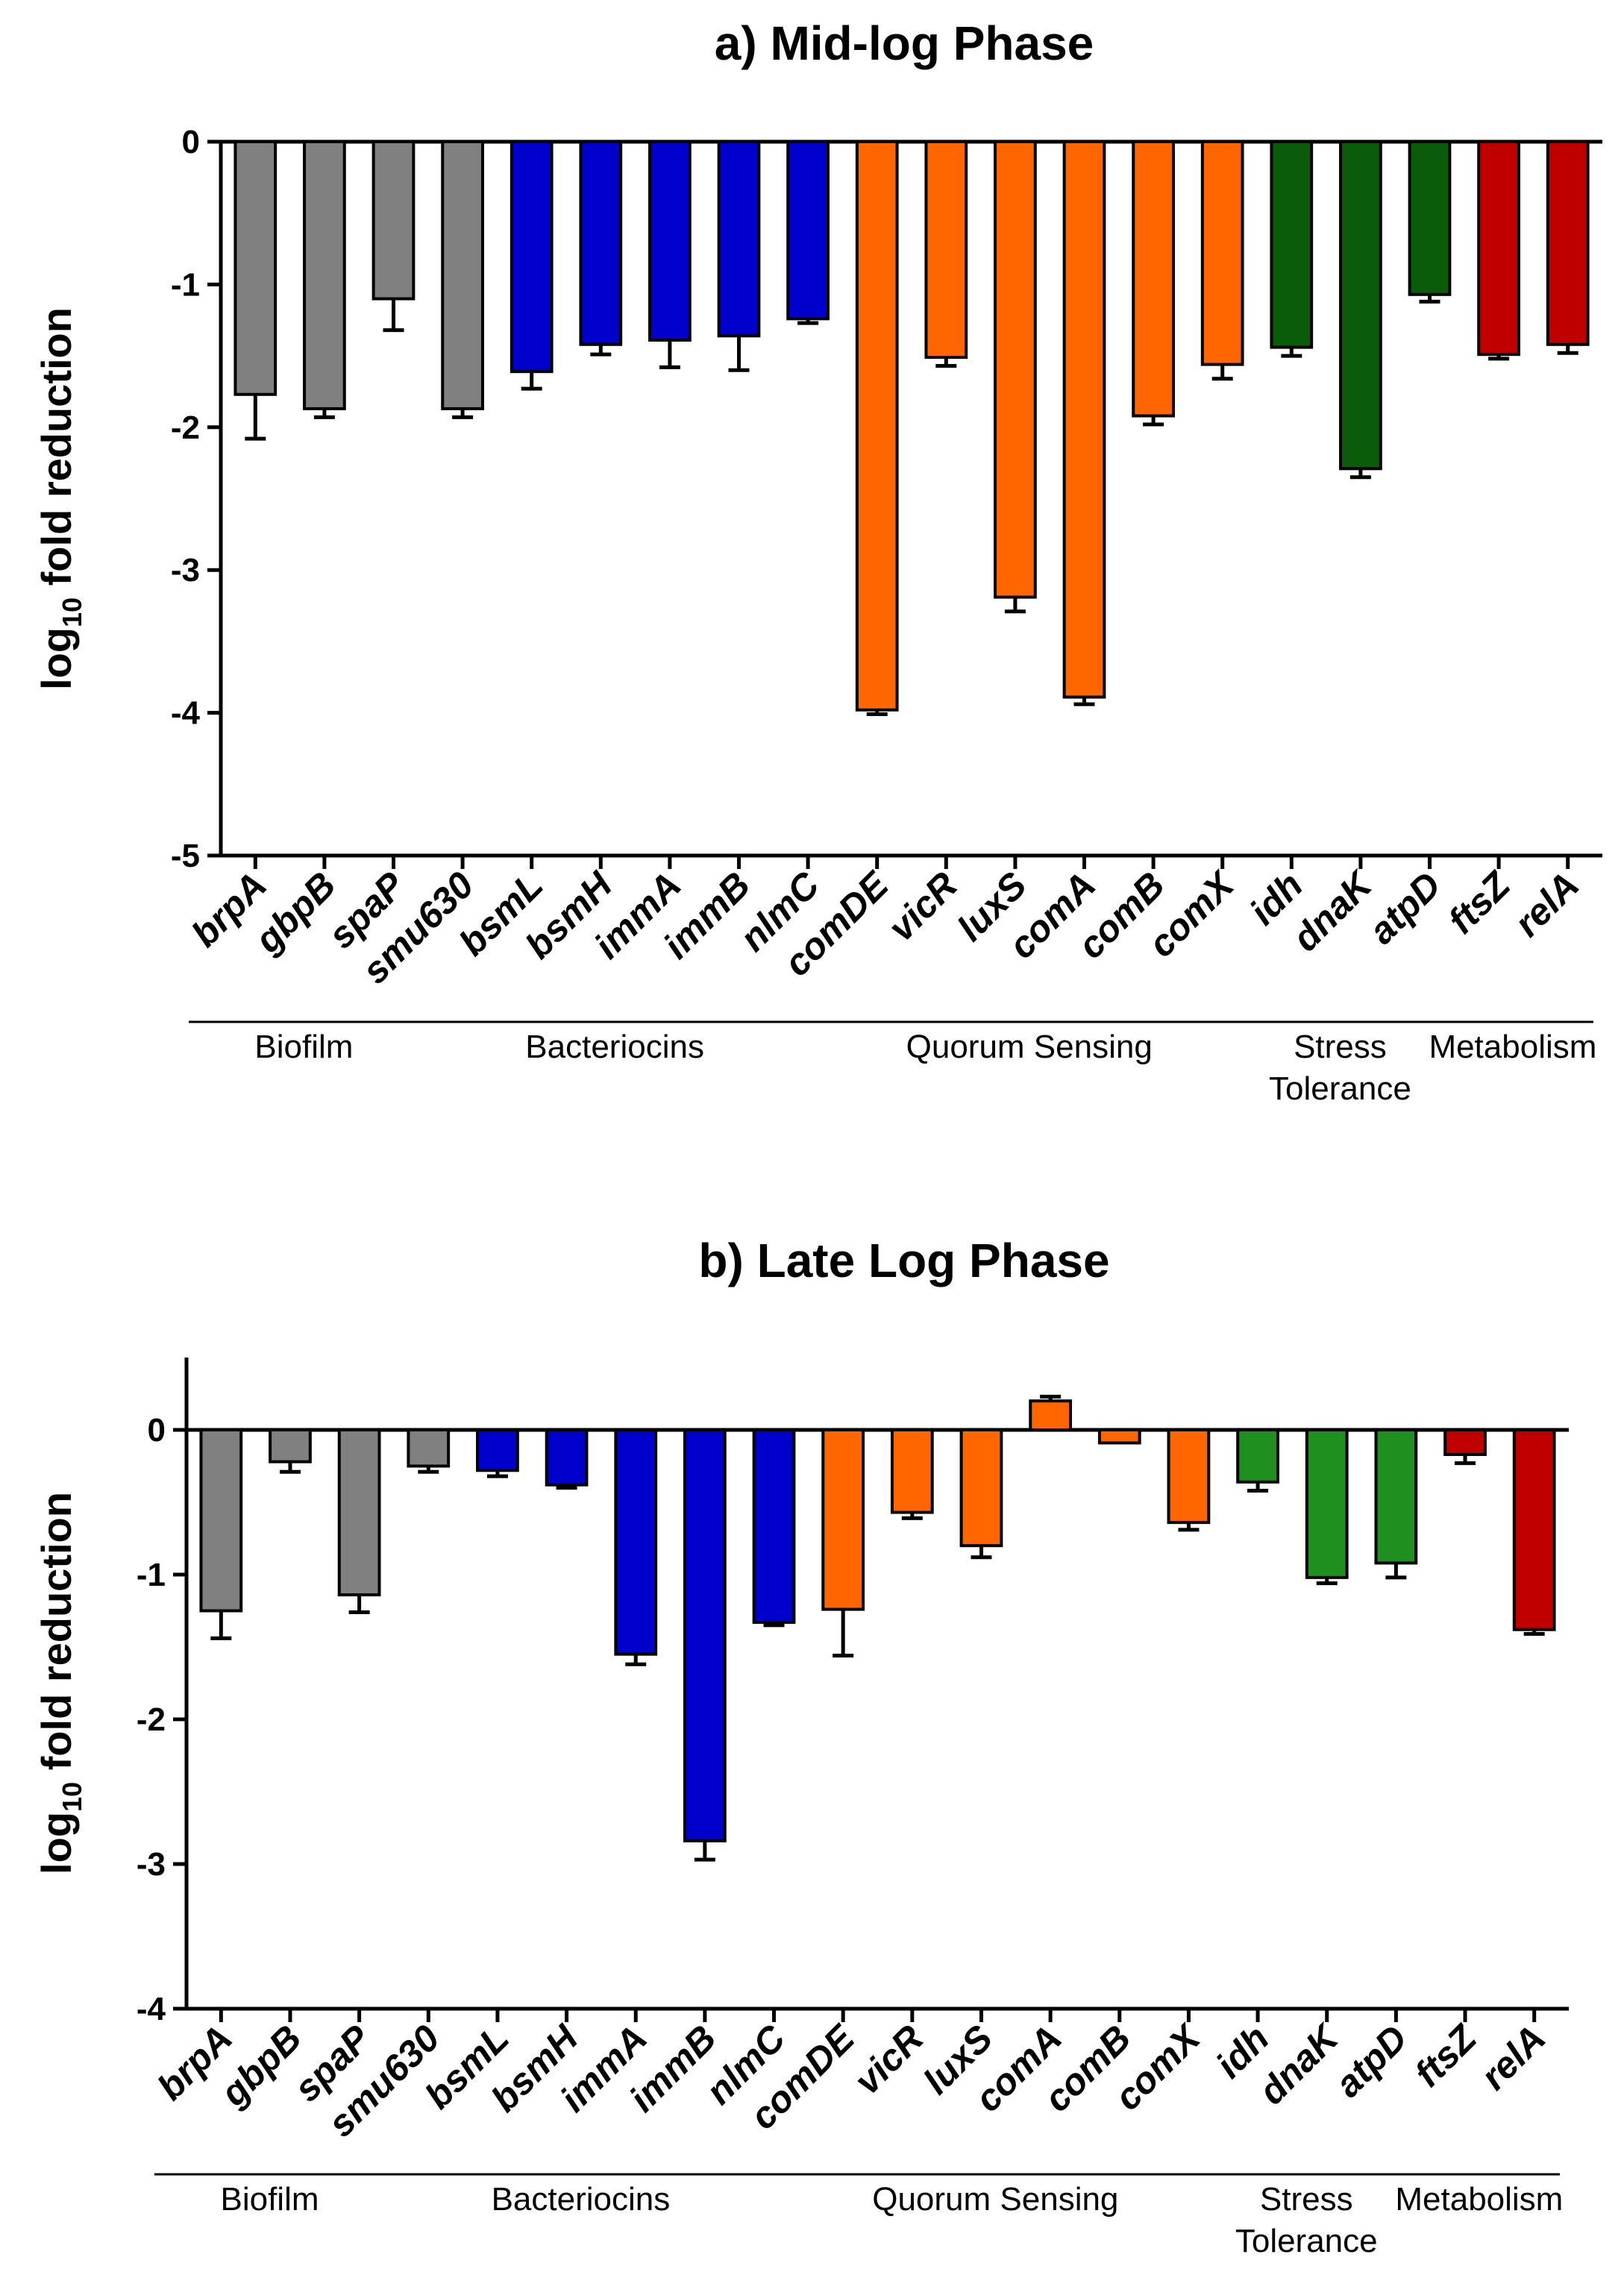 The width and height of the screenshot is (1624, 2275). I want to click on chart-title: a) Mid-log Phase, so click(904, 43).